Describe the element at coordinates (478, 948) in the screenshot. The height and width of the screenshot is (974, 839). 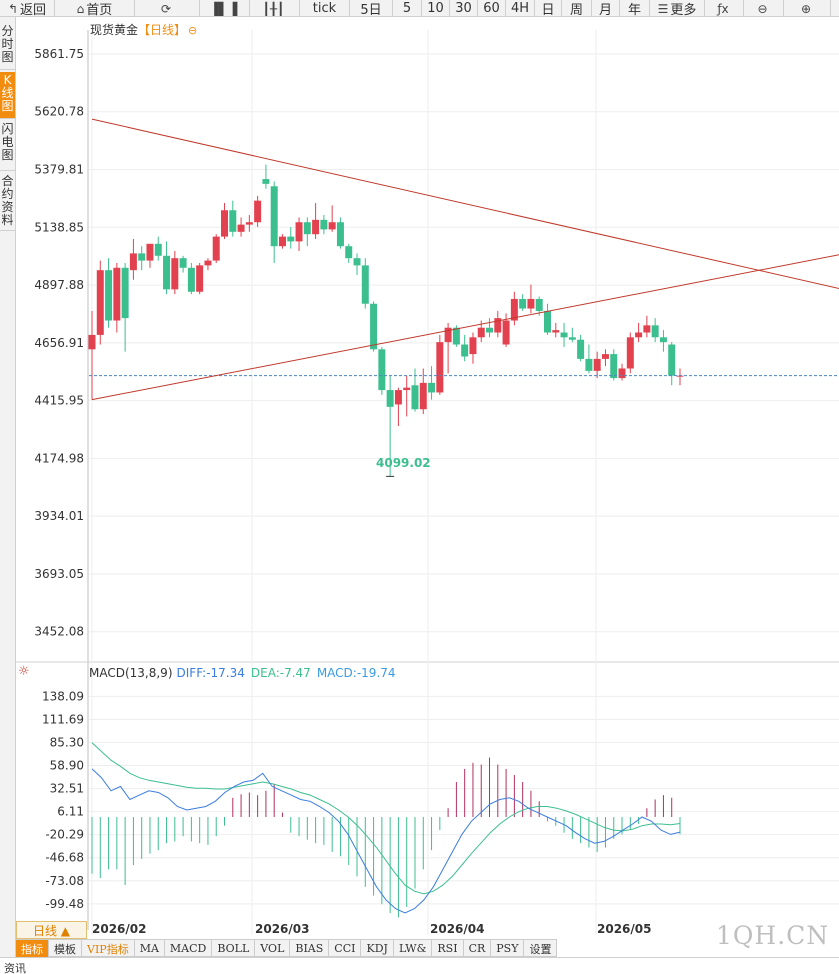
I see `indicator-tab: CR` at that location.